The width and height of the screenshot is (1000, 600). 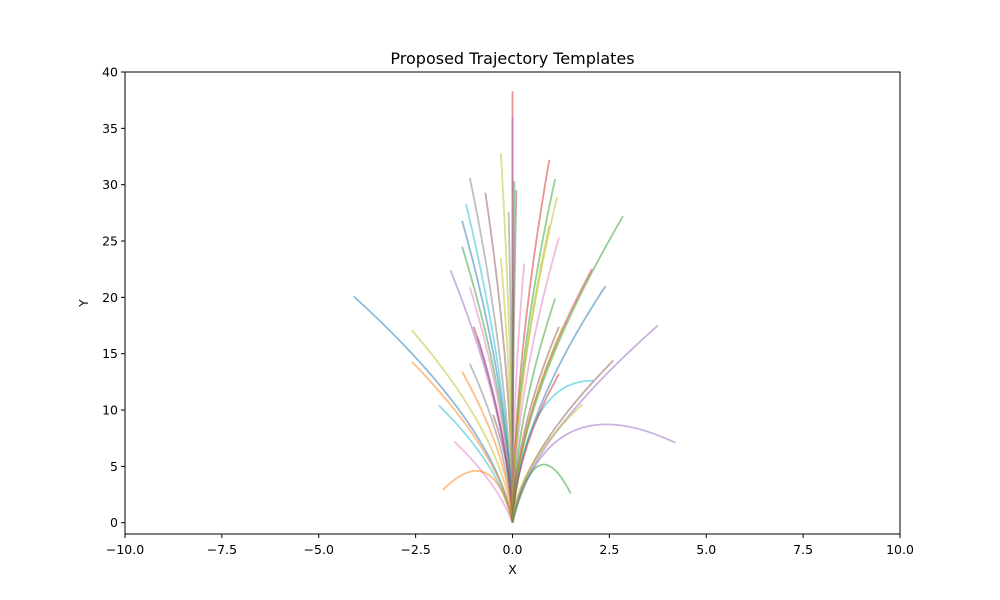 What do you see at coordinates (900, 549) in the screenshot?
I see `x-tick-label: 10.0` at bounding box center [900, 549].